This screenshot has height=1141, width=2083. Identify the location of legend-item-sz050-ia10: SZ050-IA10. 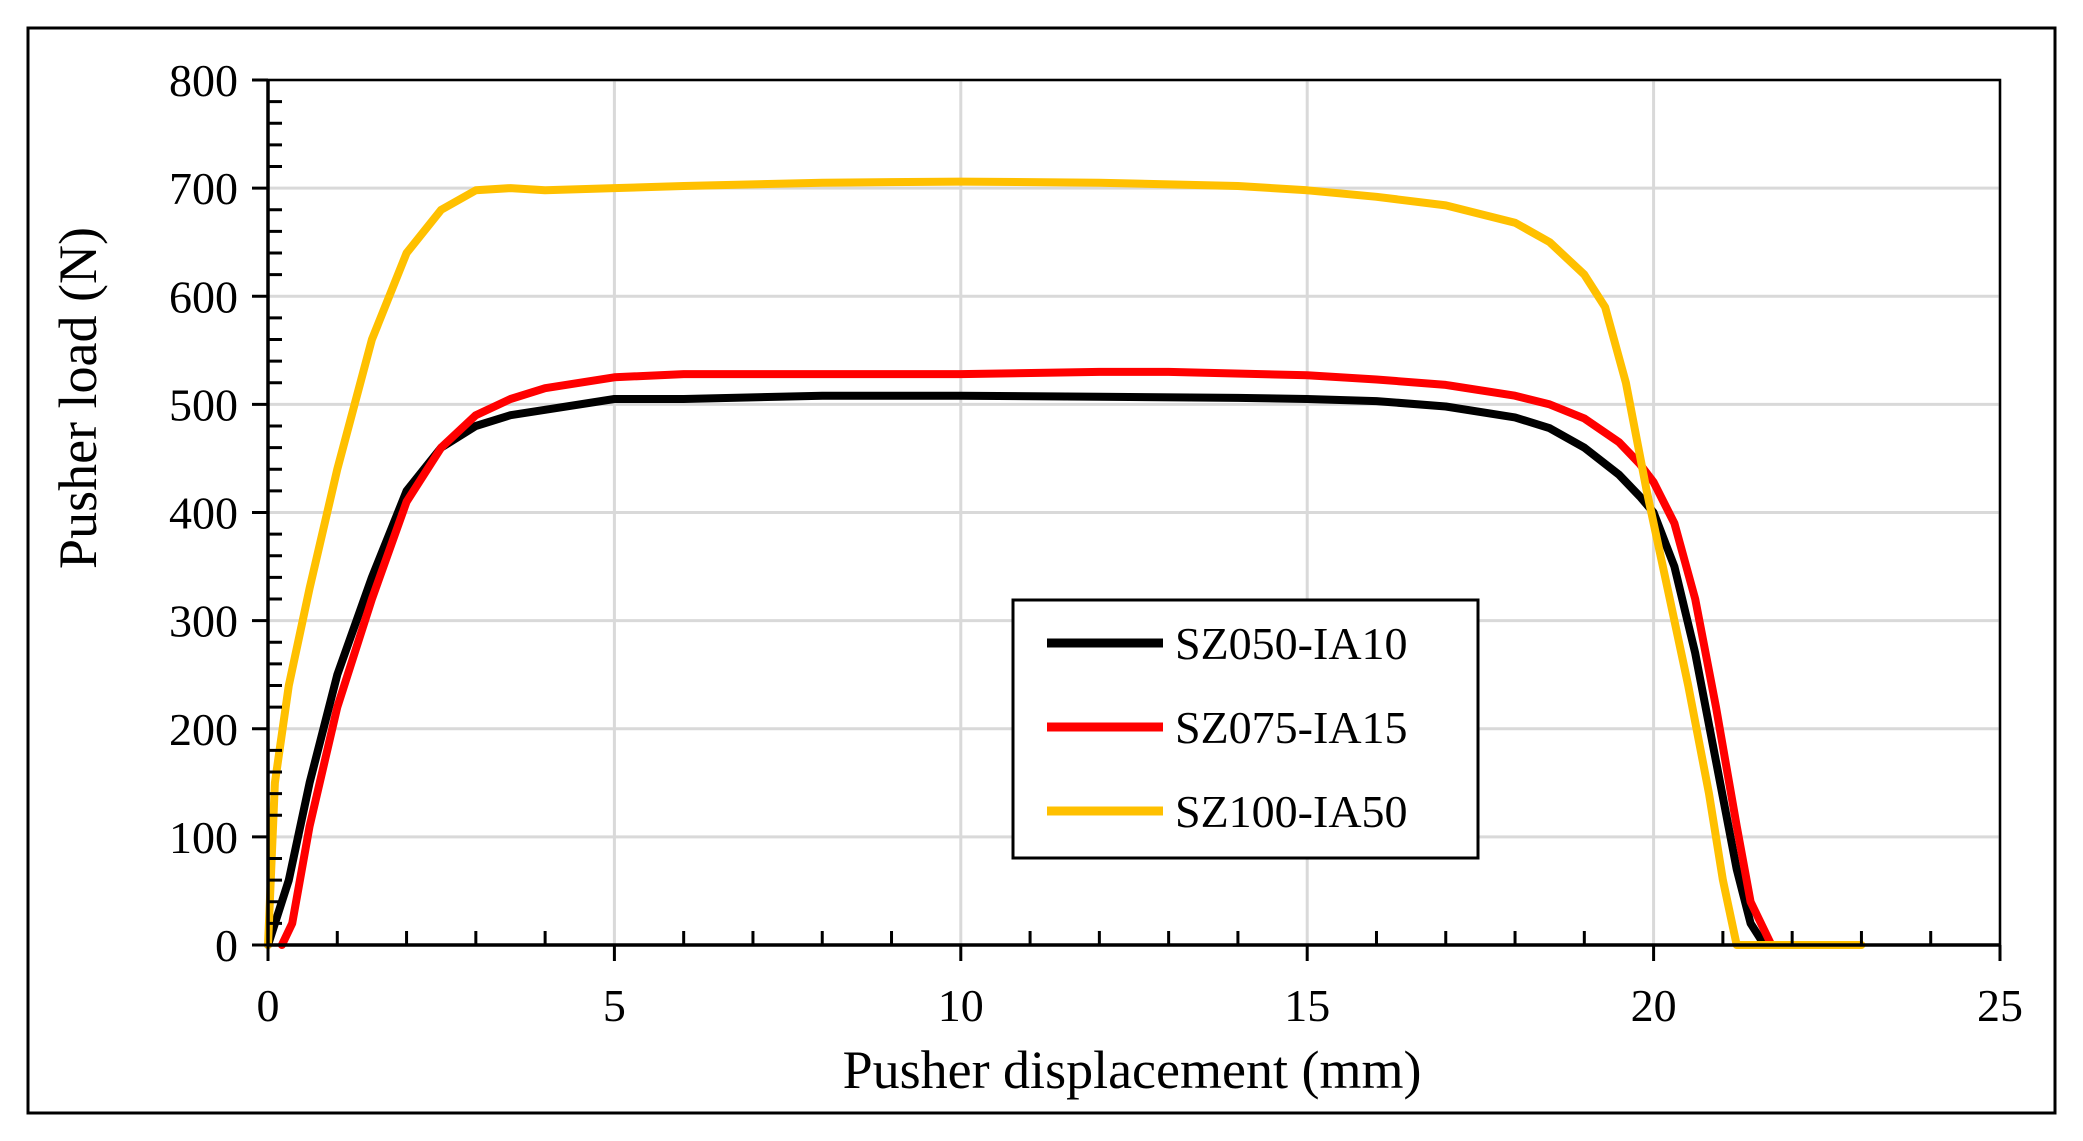
(1227, 643).